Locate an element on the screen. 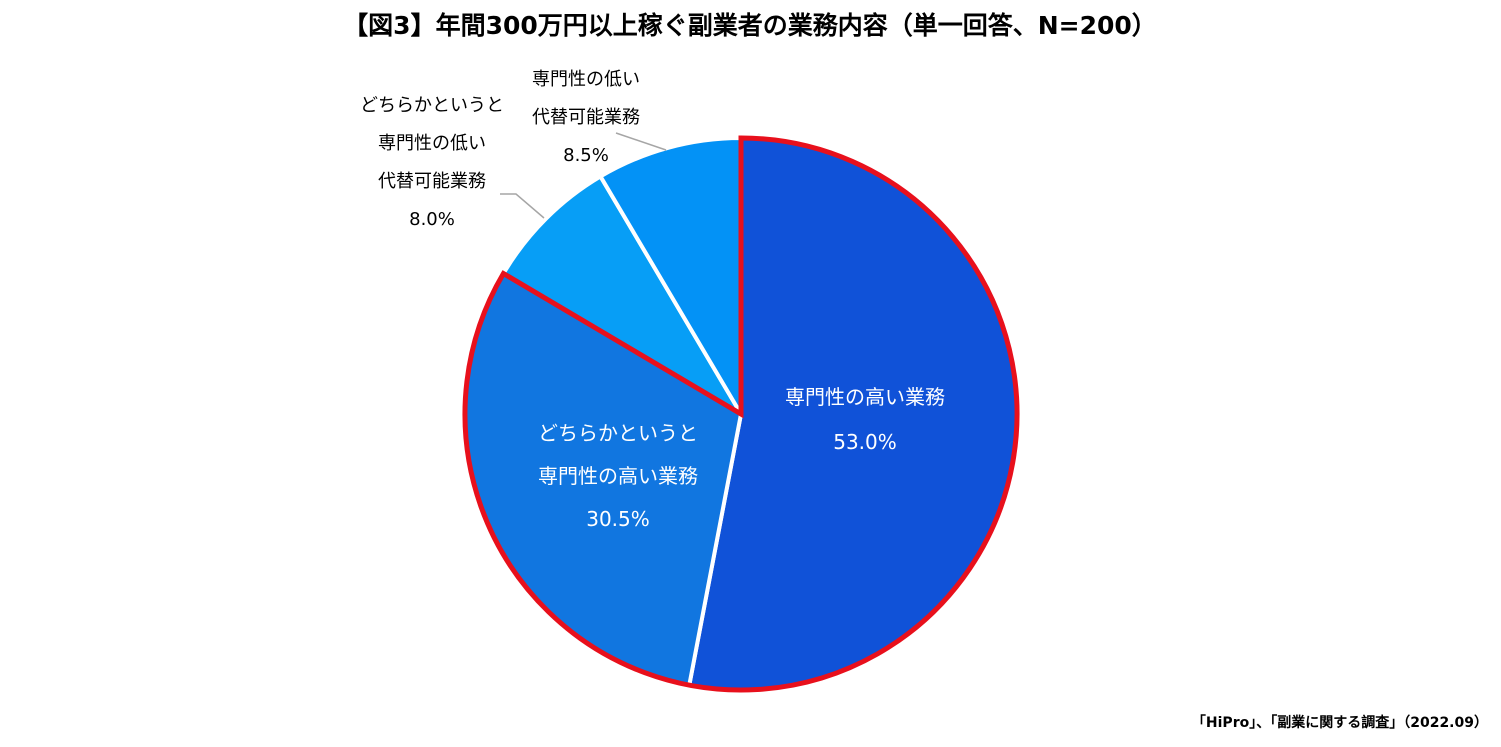 Image resolution: width=1501 pixels, height=747 pixels. slice-3-label-value: 8.0% is located at coordinates (432, 219).